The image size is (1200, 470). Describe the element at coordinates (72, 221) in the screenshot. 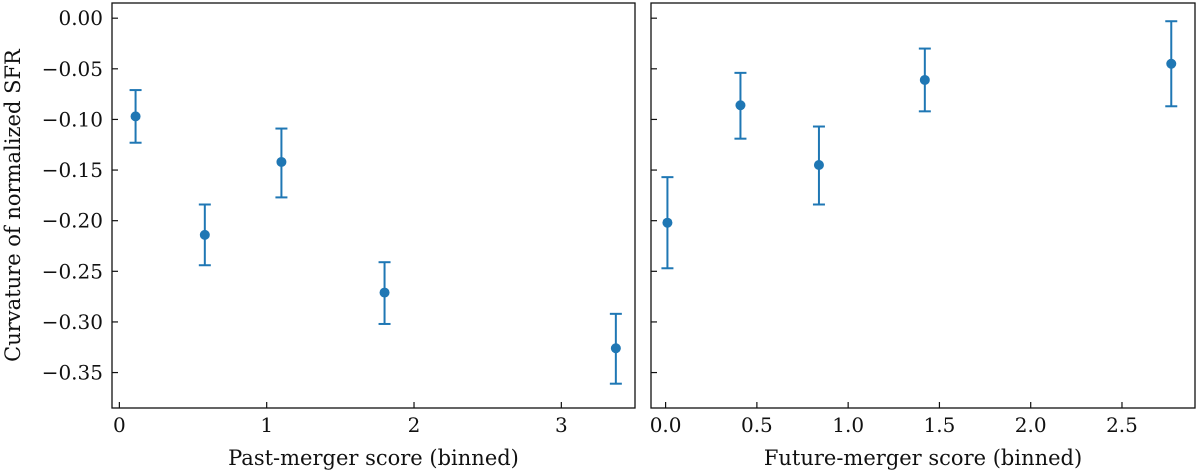

I see `y-tick-label: −0.20` at that location.